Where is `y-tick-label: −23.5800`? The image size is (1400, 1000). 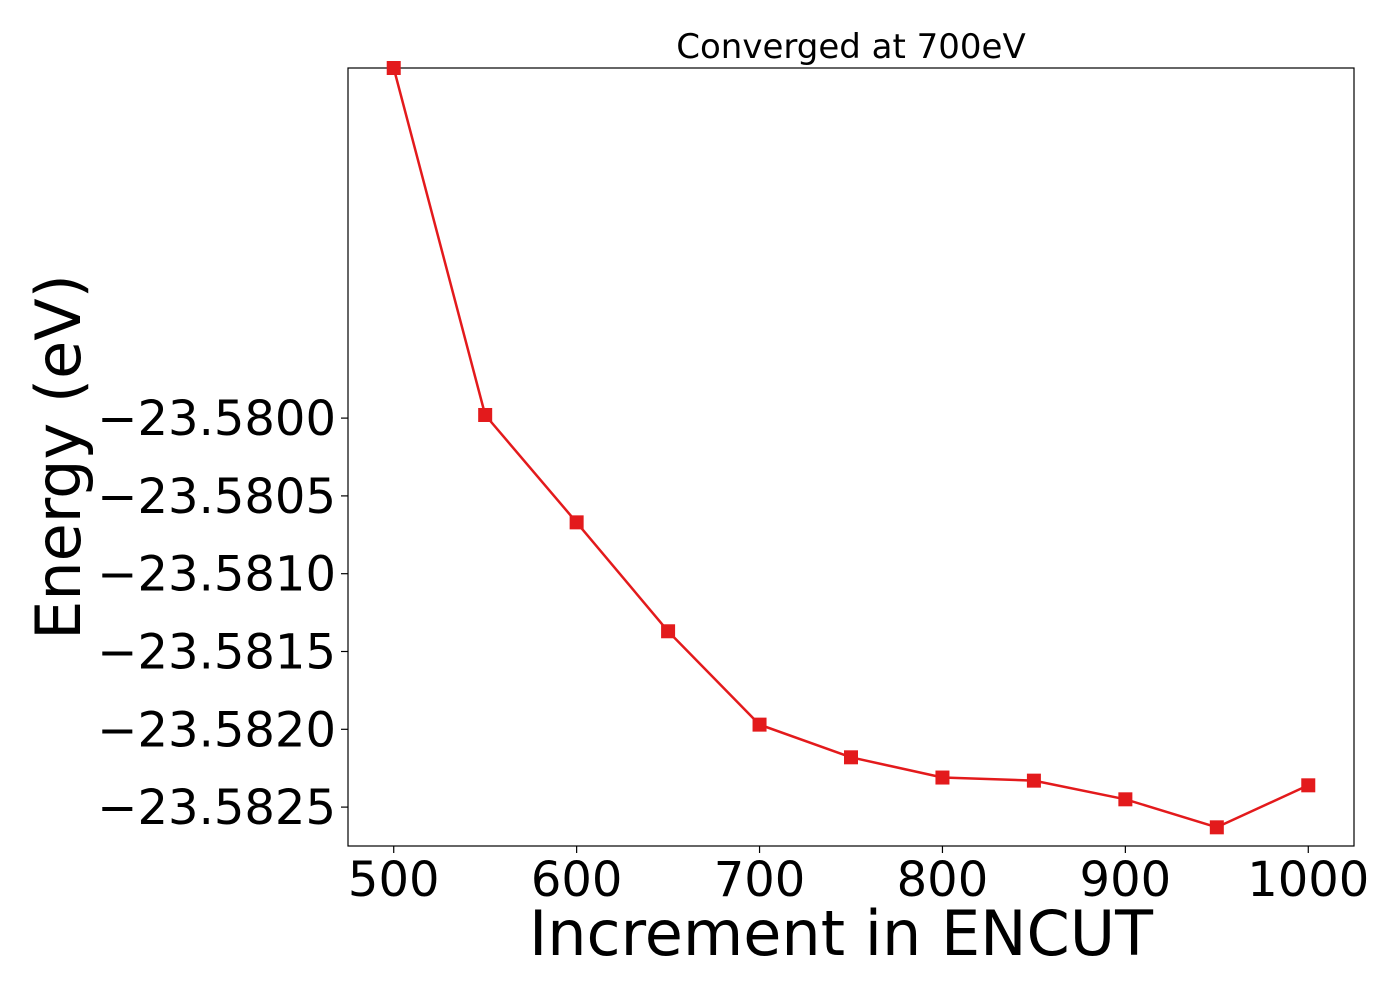
y-tick-label: −23.5800 is located at coordinates (216, 419).